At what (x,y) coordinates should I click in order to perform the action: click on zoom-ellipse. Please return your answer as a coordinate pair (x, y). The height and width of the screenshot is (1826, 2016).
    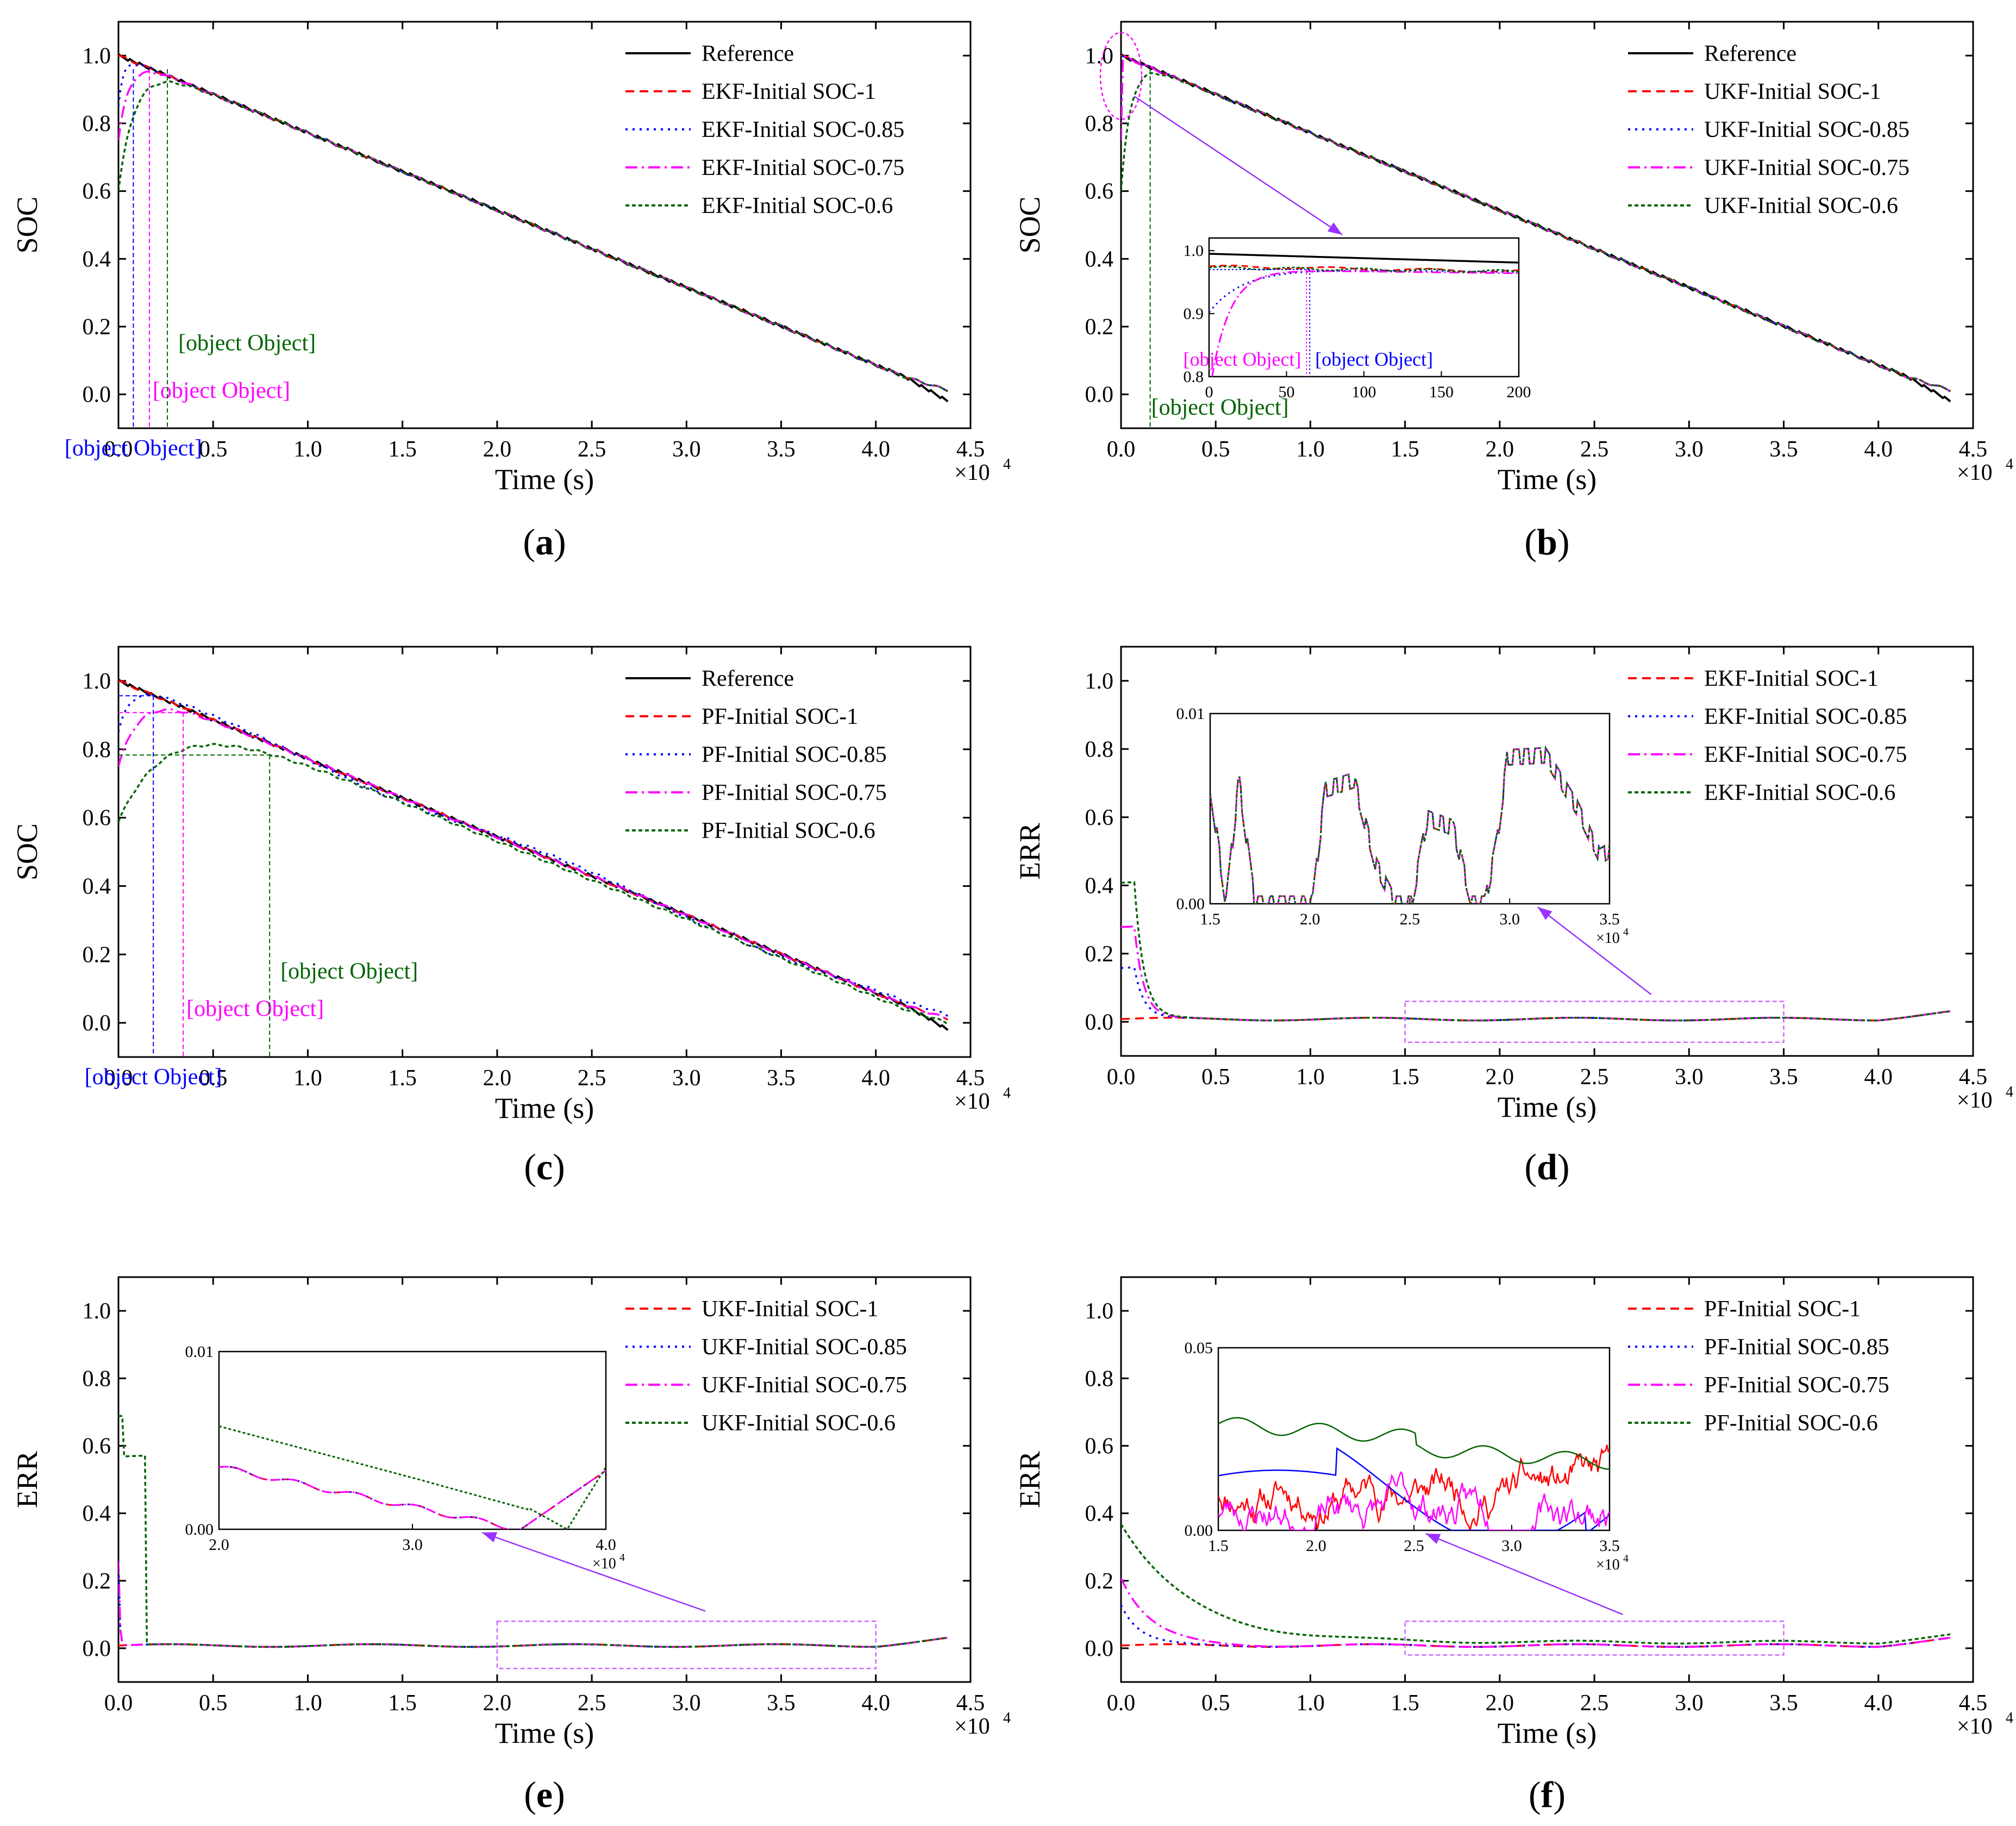
    Looking at the image, I should click on (1121, 76).